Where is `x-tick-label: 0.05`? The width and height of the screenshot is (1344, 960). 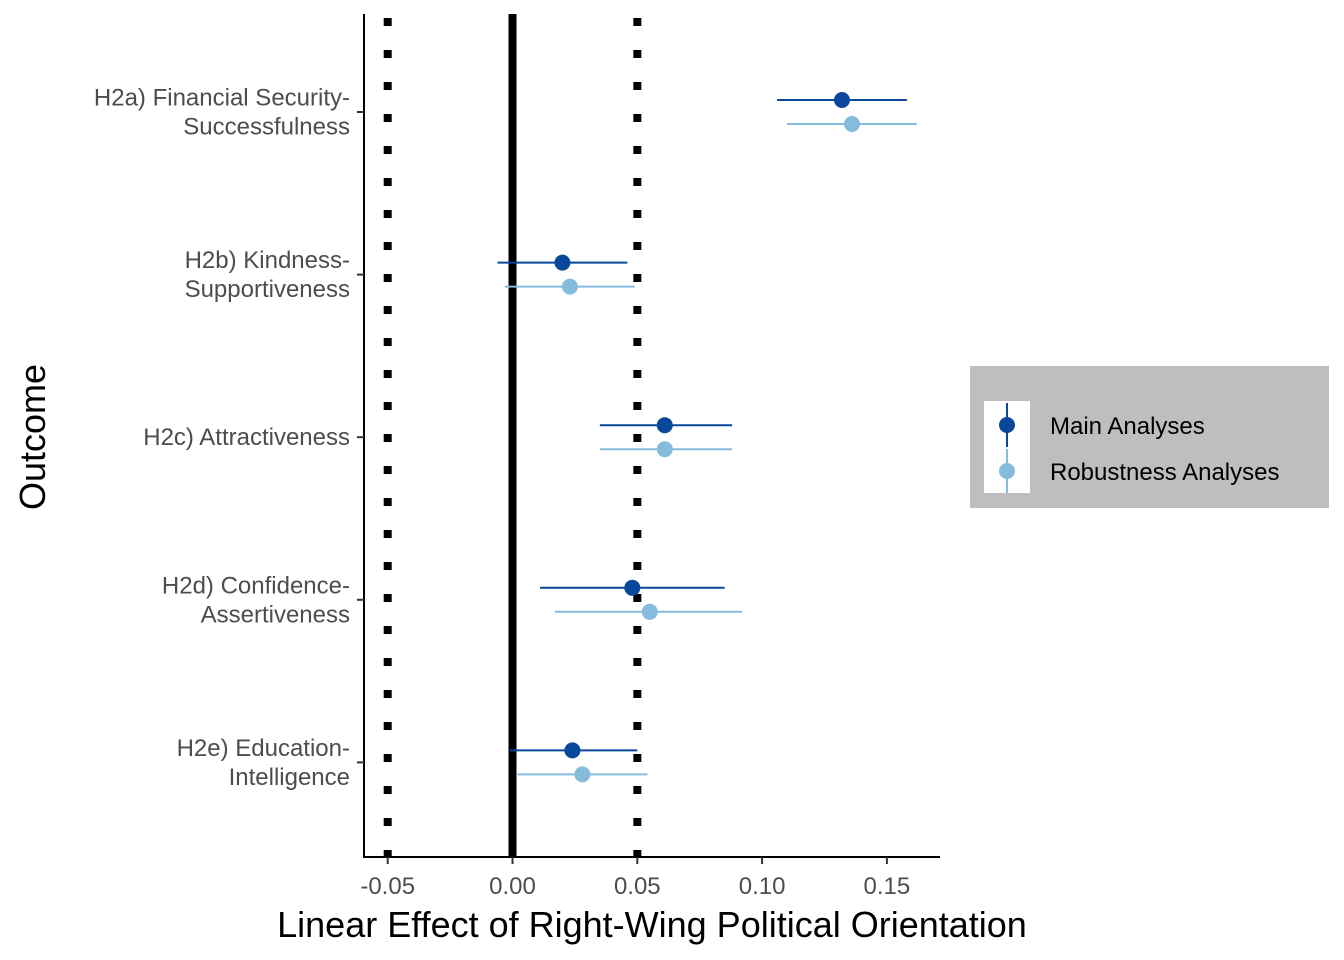 x-tick-label: 0.05 is located at coordinates (637, 886).